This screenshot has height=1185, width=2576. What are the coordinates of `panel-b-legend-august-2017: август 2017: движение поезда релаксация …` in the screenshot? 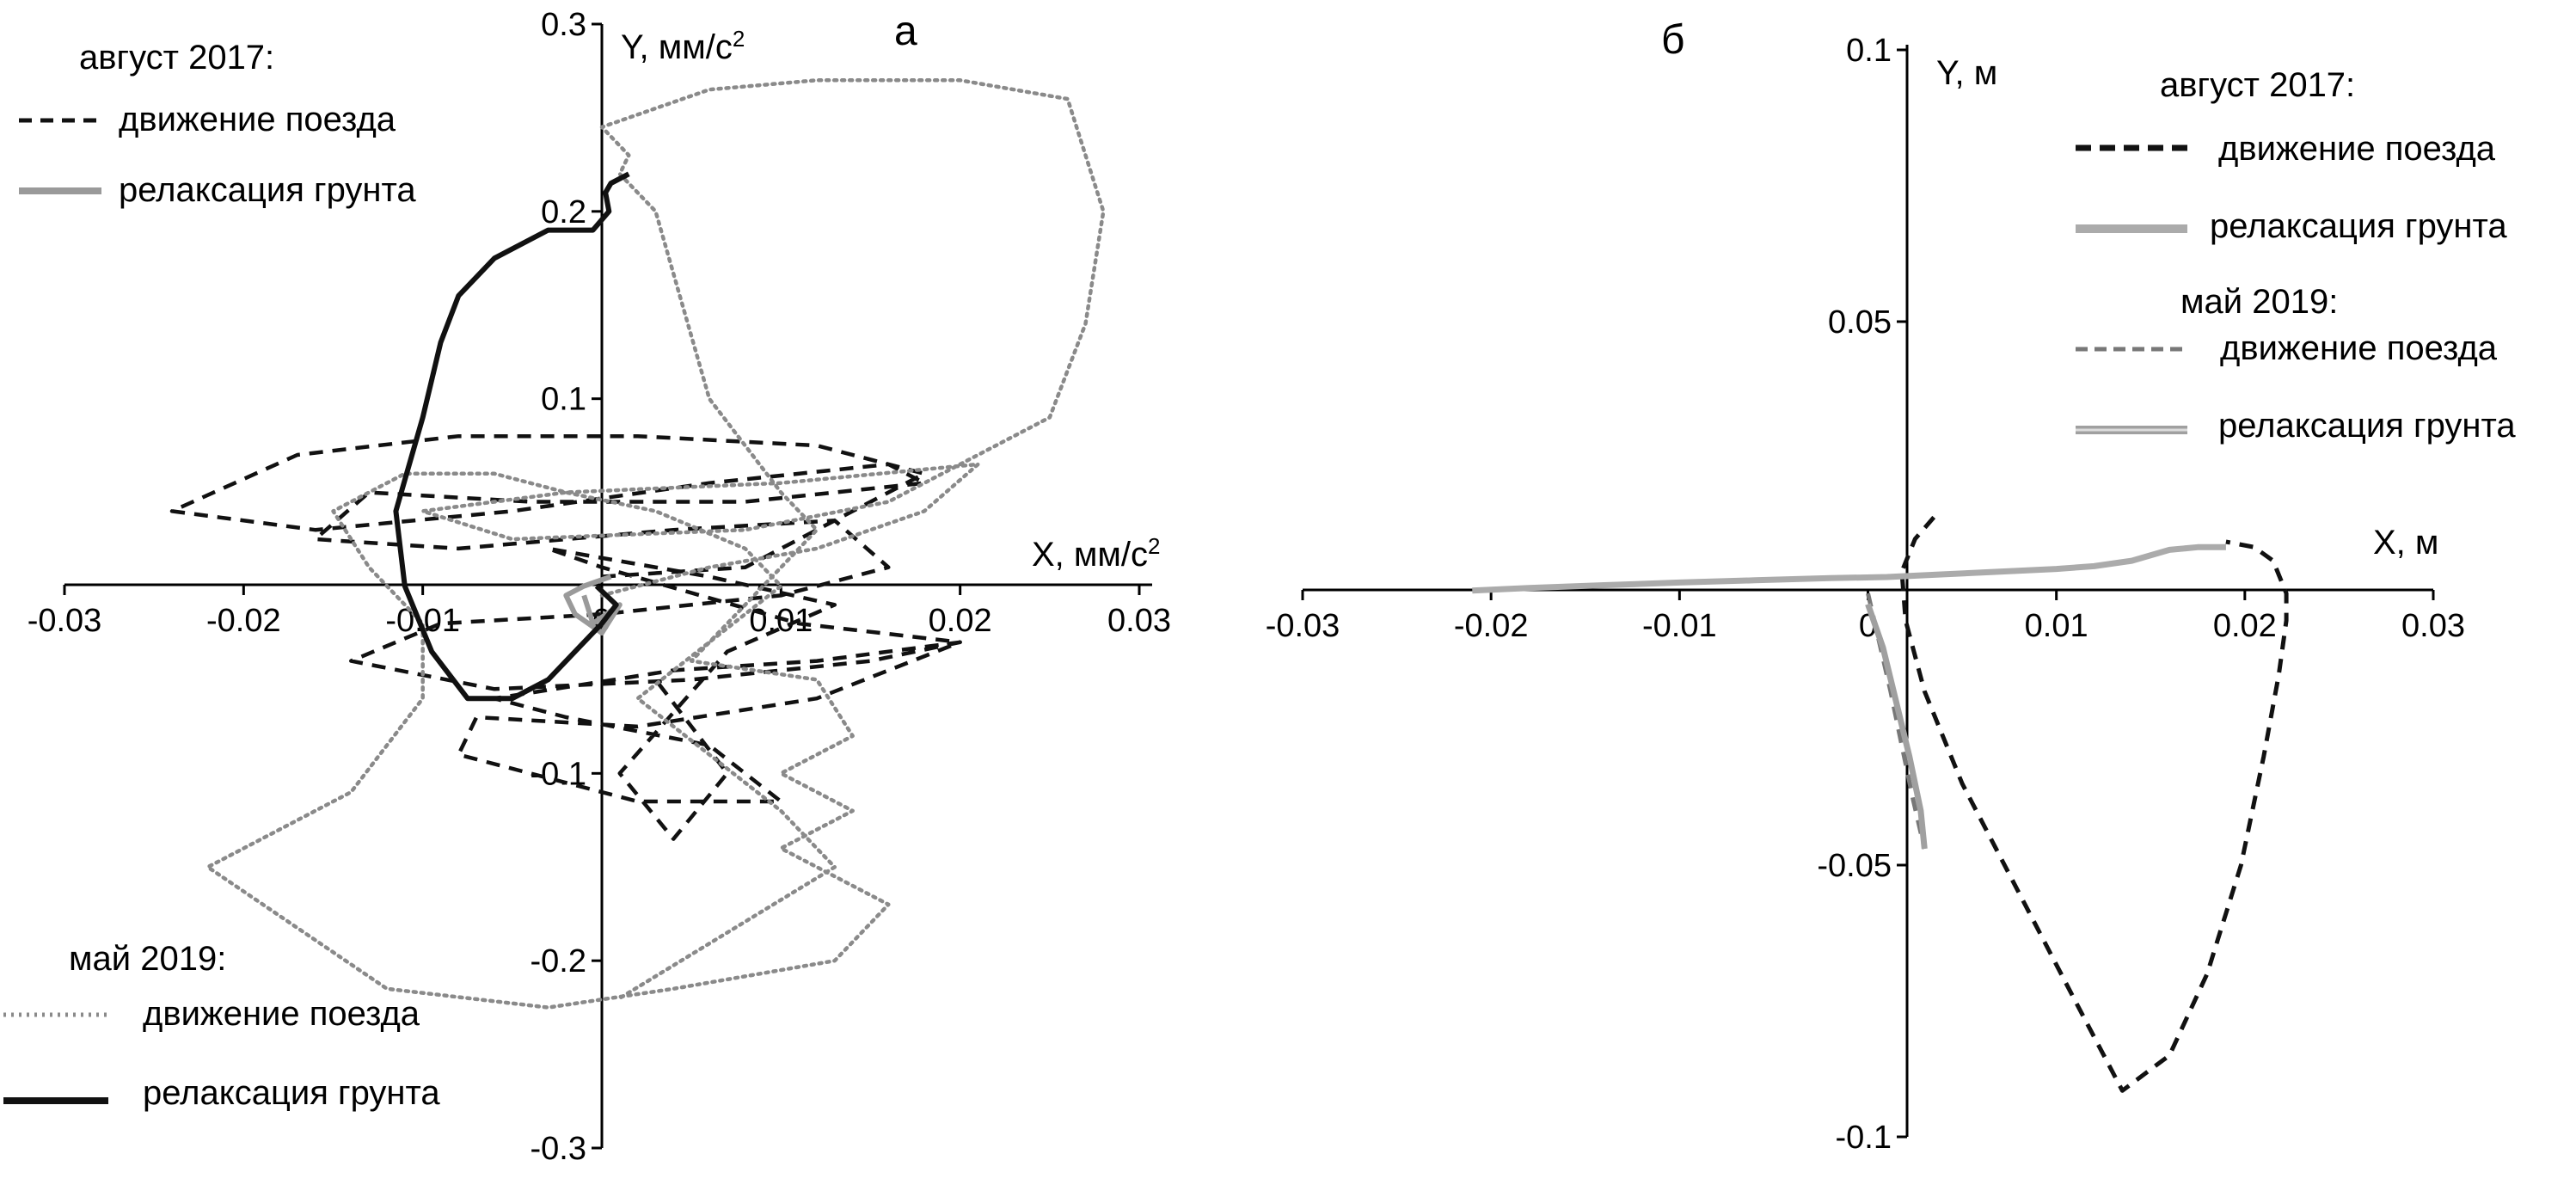 It's located at (2292, 155).